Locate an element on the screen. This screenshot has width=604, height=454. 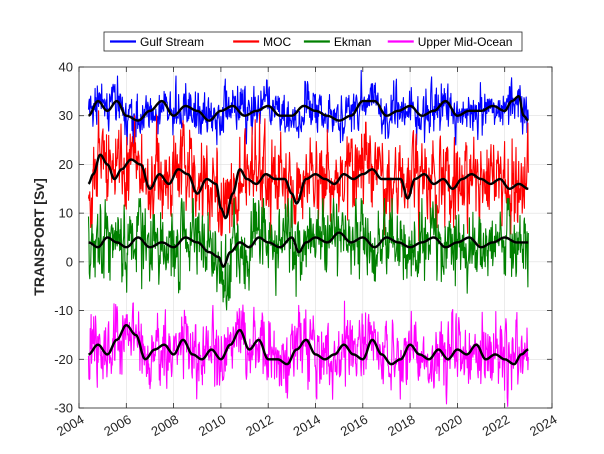
y-tick-label-7: 40 is located at coordinates (66, 67).